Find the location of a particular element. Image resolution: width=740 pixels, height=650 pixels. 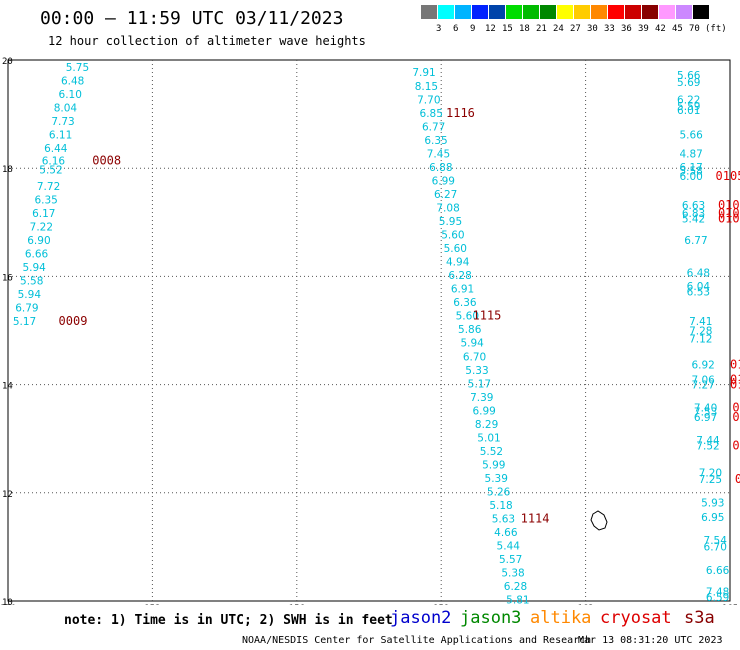

swh-point: 7.25 is located at coordinates (710, 480).